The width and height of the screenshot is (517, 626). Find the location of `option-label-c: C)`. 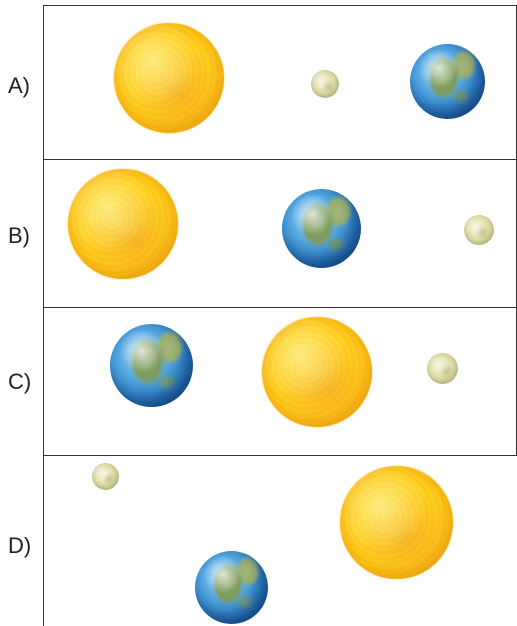

option-label-c: C) is located at coordinates (20, 381).